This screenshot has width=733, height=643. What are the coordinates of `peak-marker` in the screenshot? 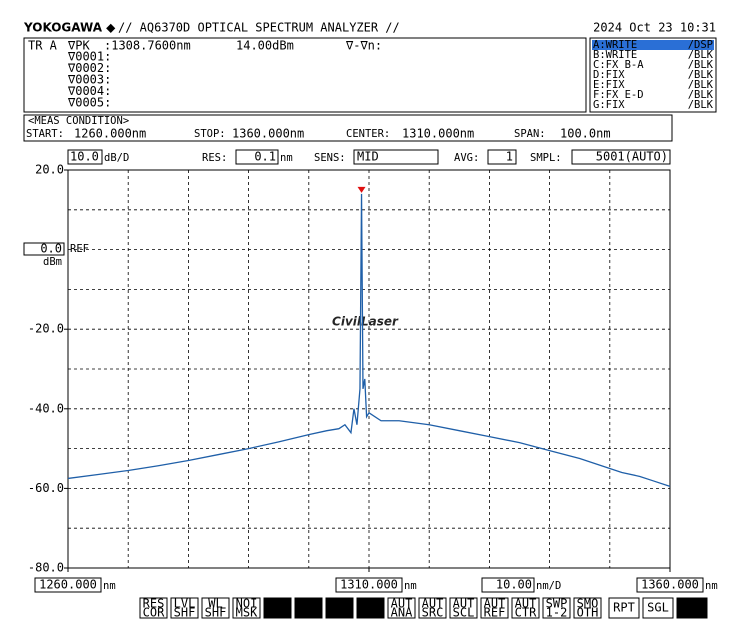 It's located at (361, 189).